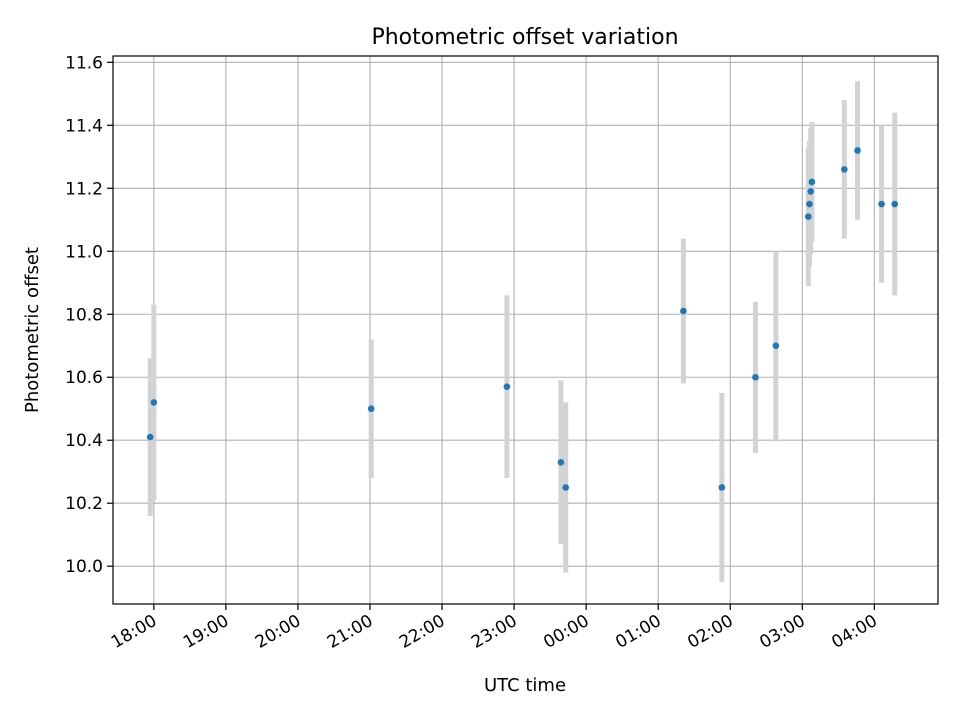 This screenshot has height=720, width=960. What do you see at coordinates (84, 63) in the screenshot?
I see `y-tick-label: 11.6` at bounding box center [84, 63].